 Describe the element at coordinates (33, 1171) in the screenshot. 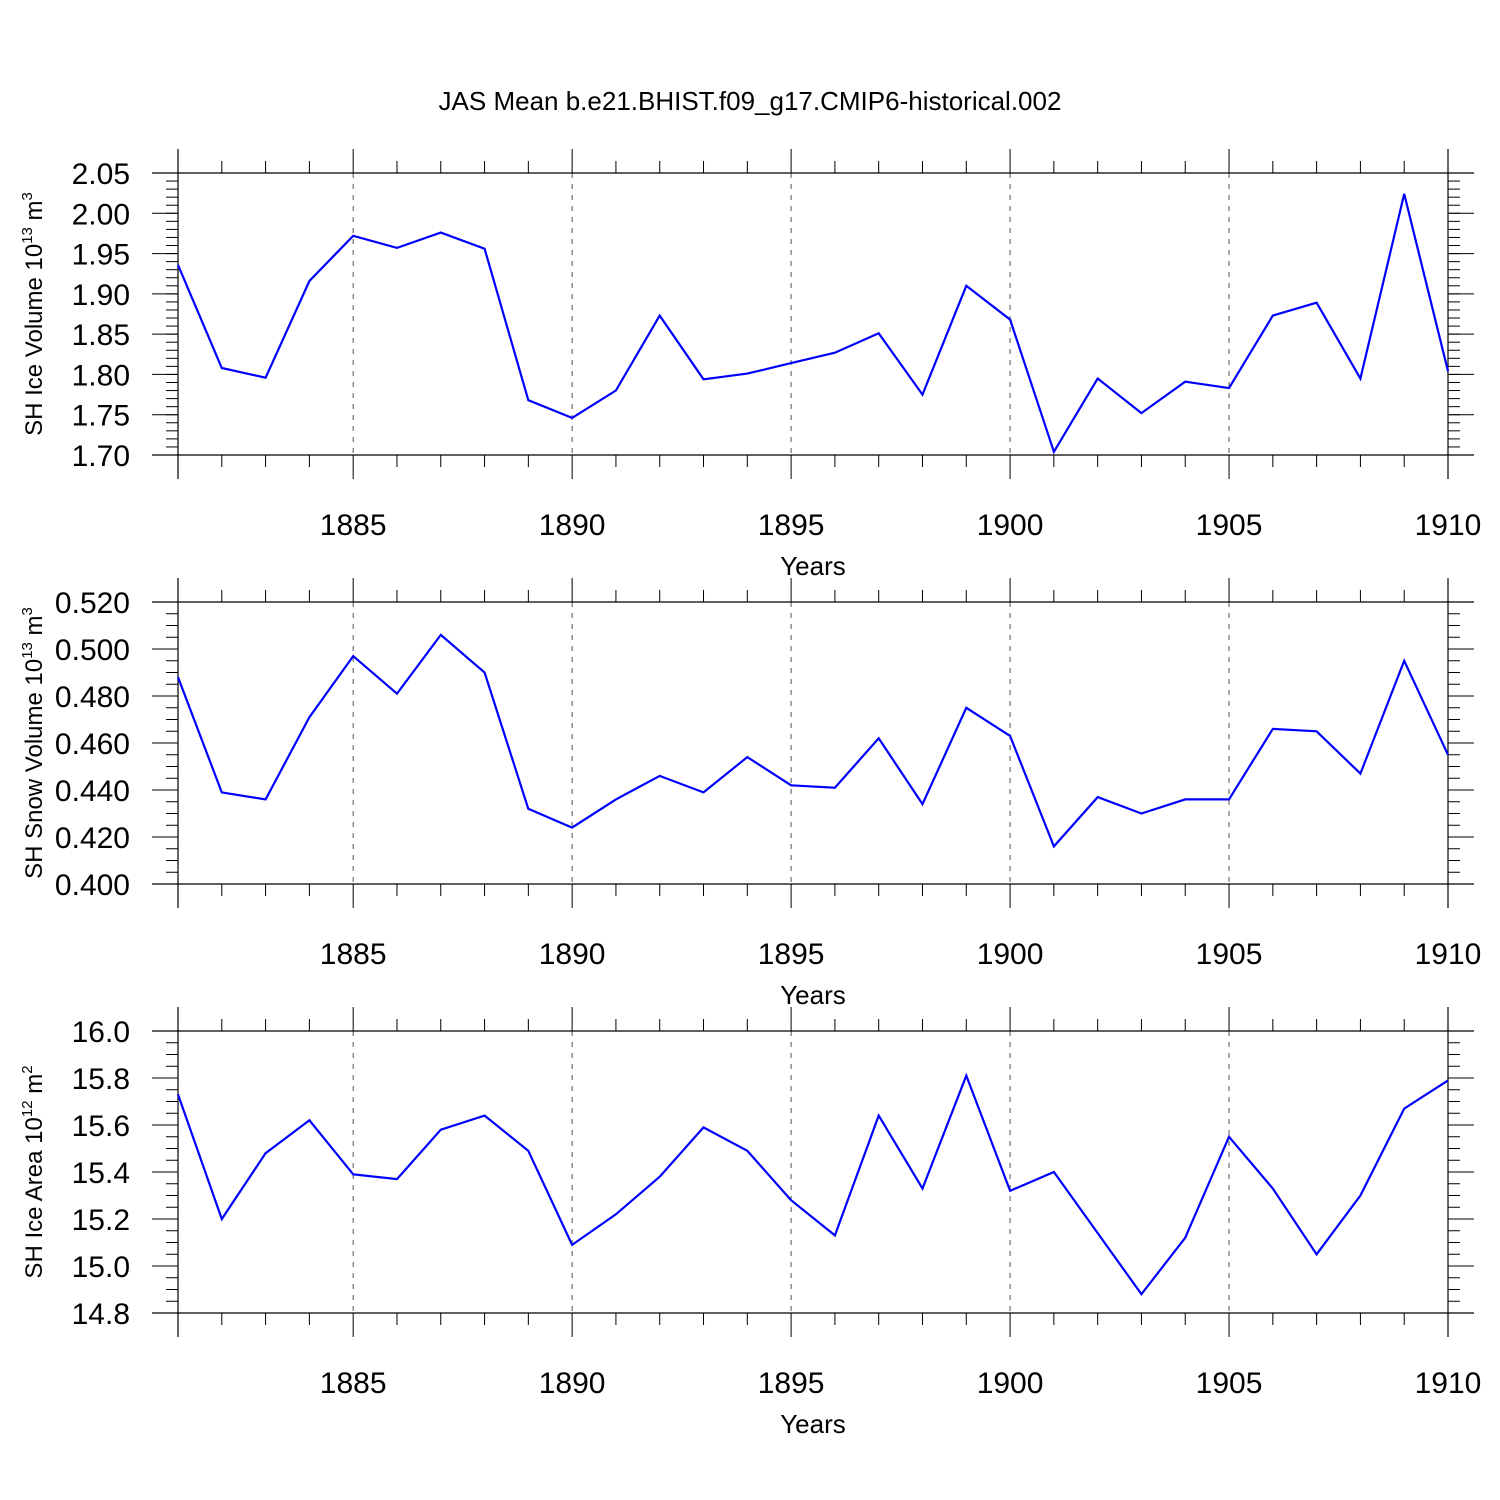

I see `y-axis-title: SH Ice Area 1012 m2` at that location.